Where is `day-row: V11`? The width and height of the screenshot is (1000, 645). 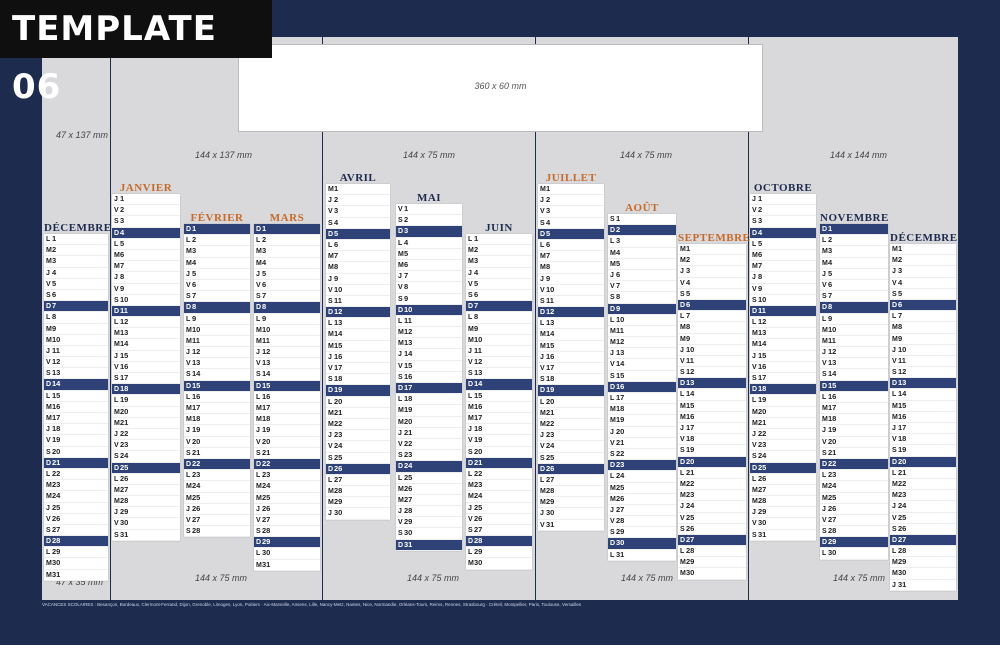
day-row: V11 is located at coordinates (923, 362).